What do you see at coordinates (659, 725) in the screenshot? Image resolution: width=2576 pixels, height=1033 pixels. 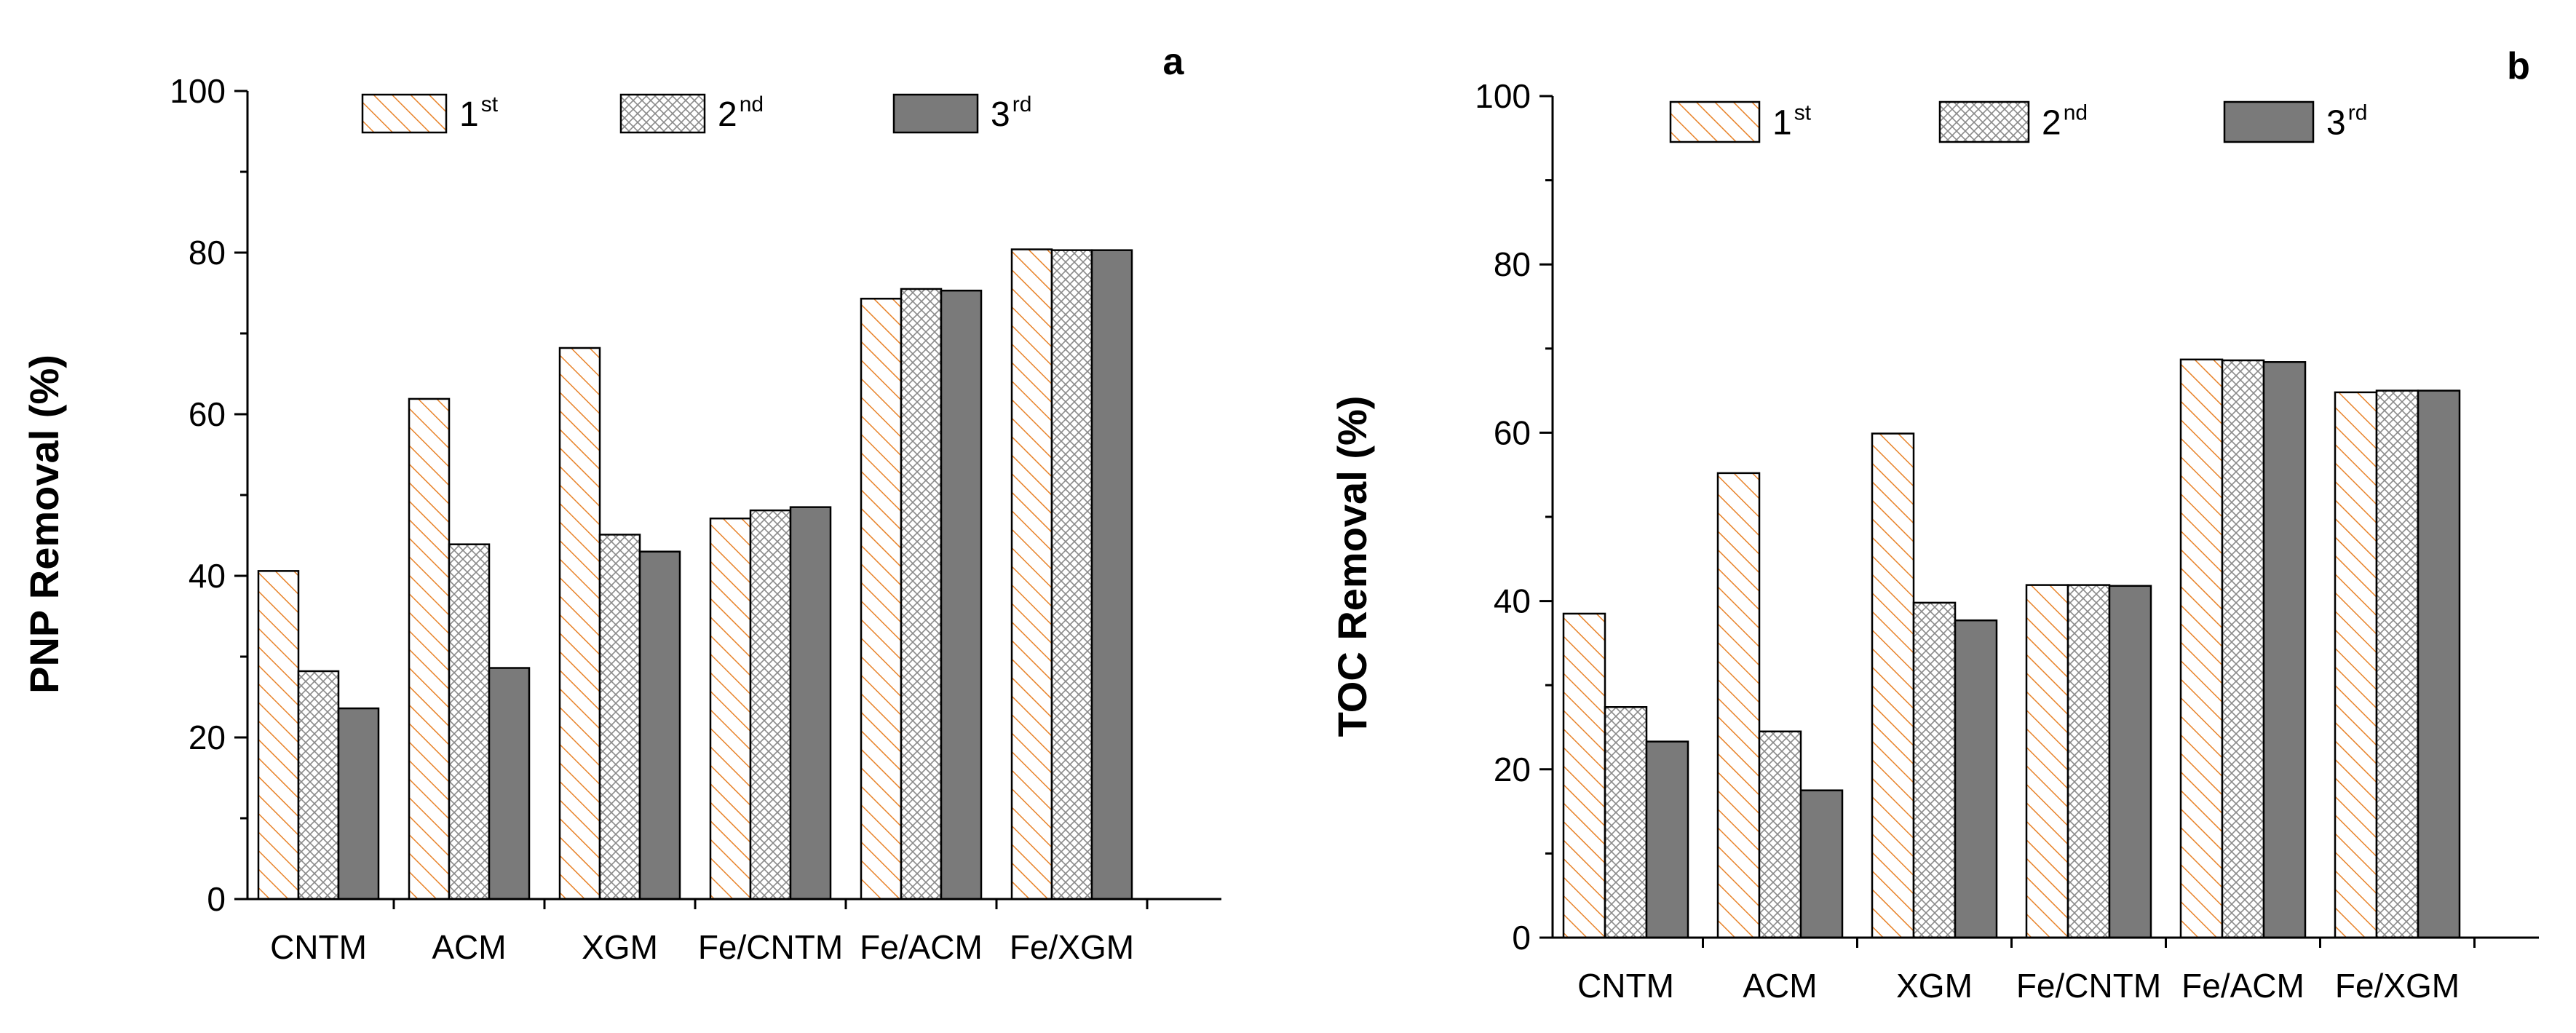 I see `bar-a-3rd-xgm` at bounding box center [659, 725].